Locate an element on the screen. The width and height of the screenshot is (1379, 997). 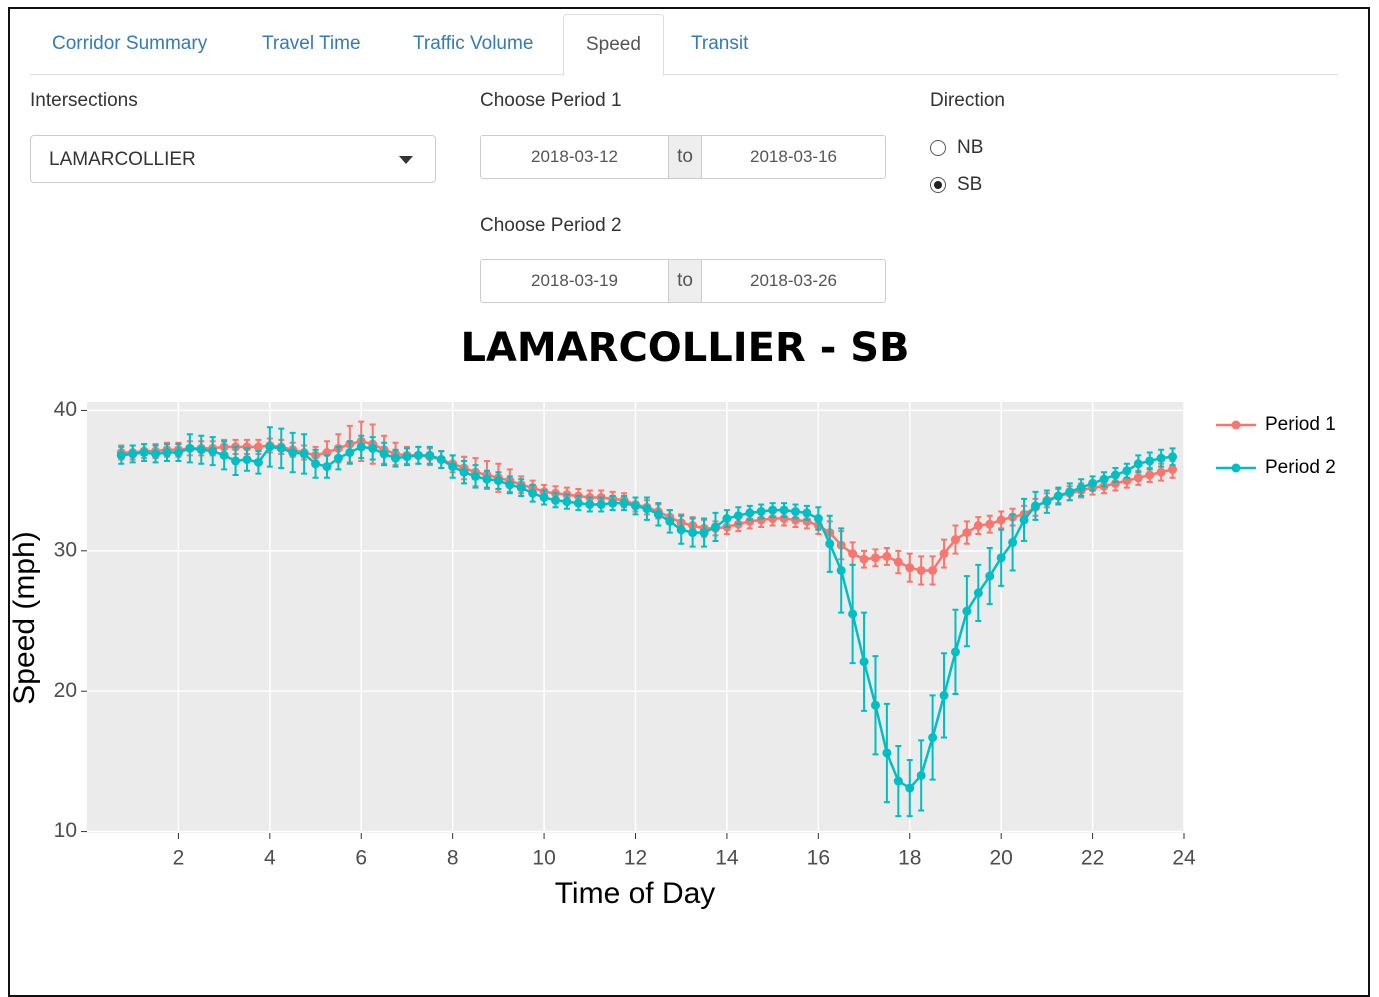
x-tick-label: 22 is located at coordinates (1092, 858).